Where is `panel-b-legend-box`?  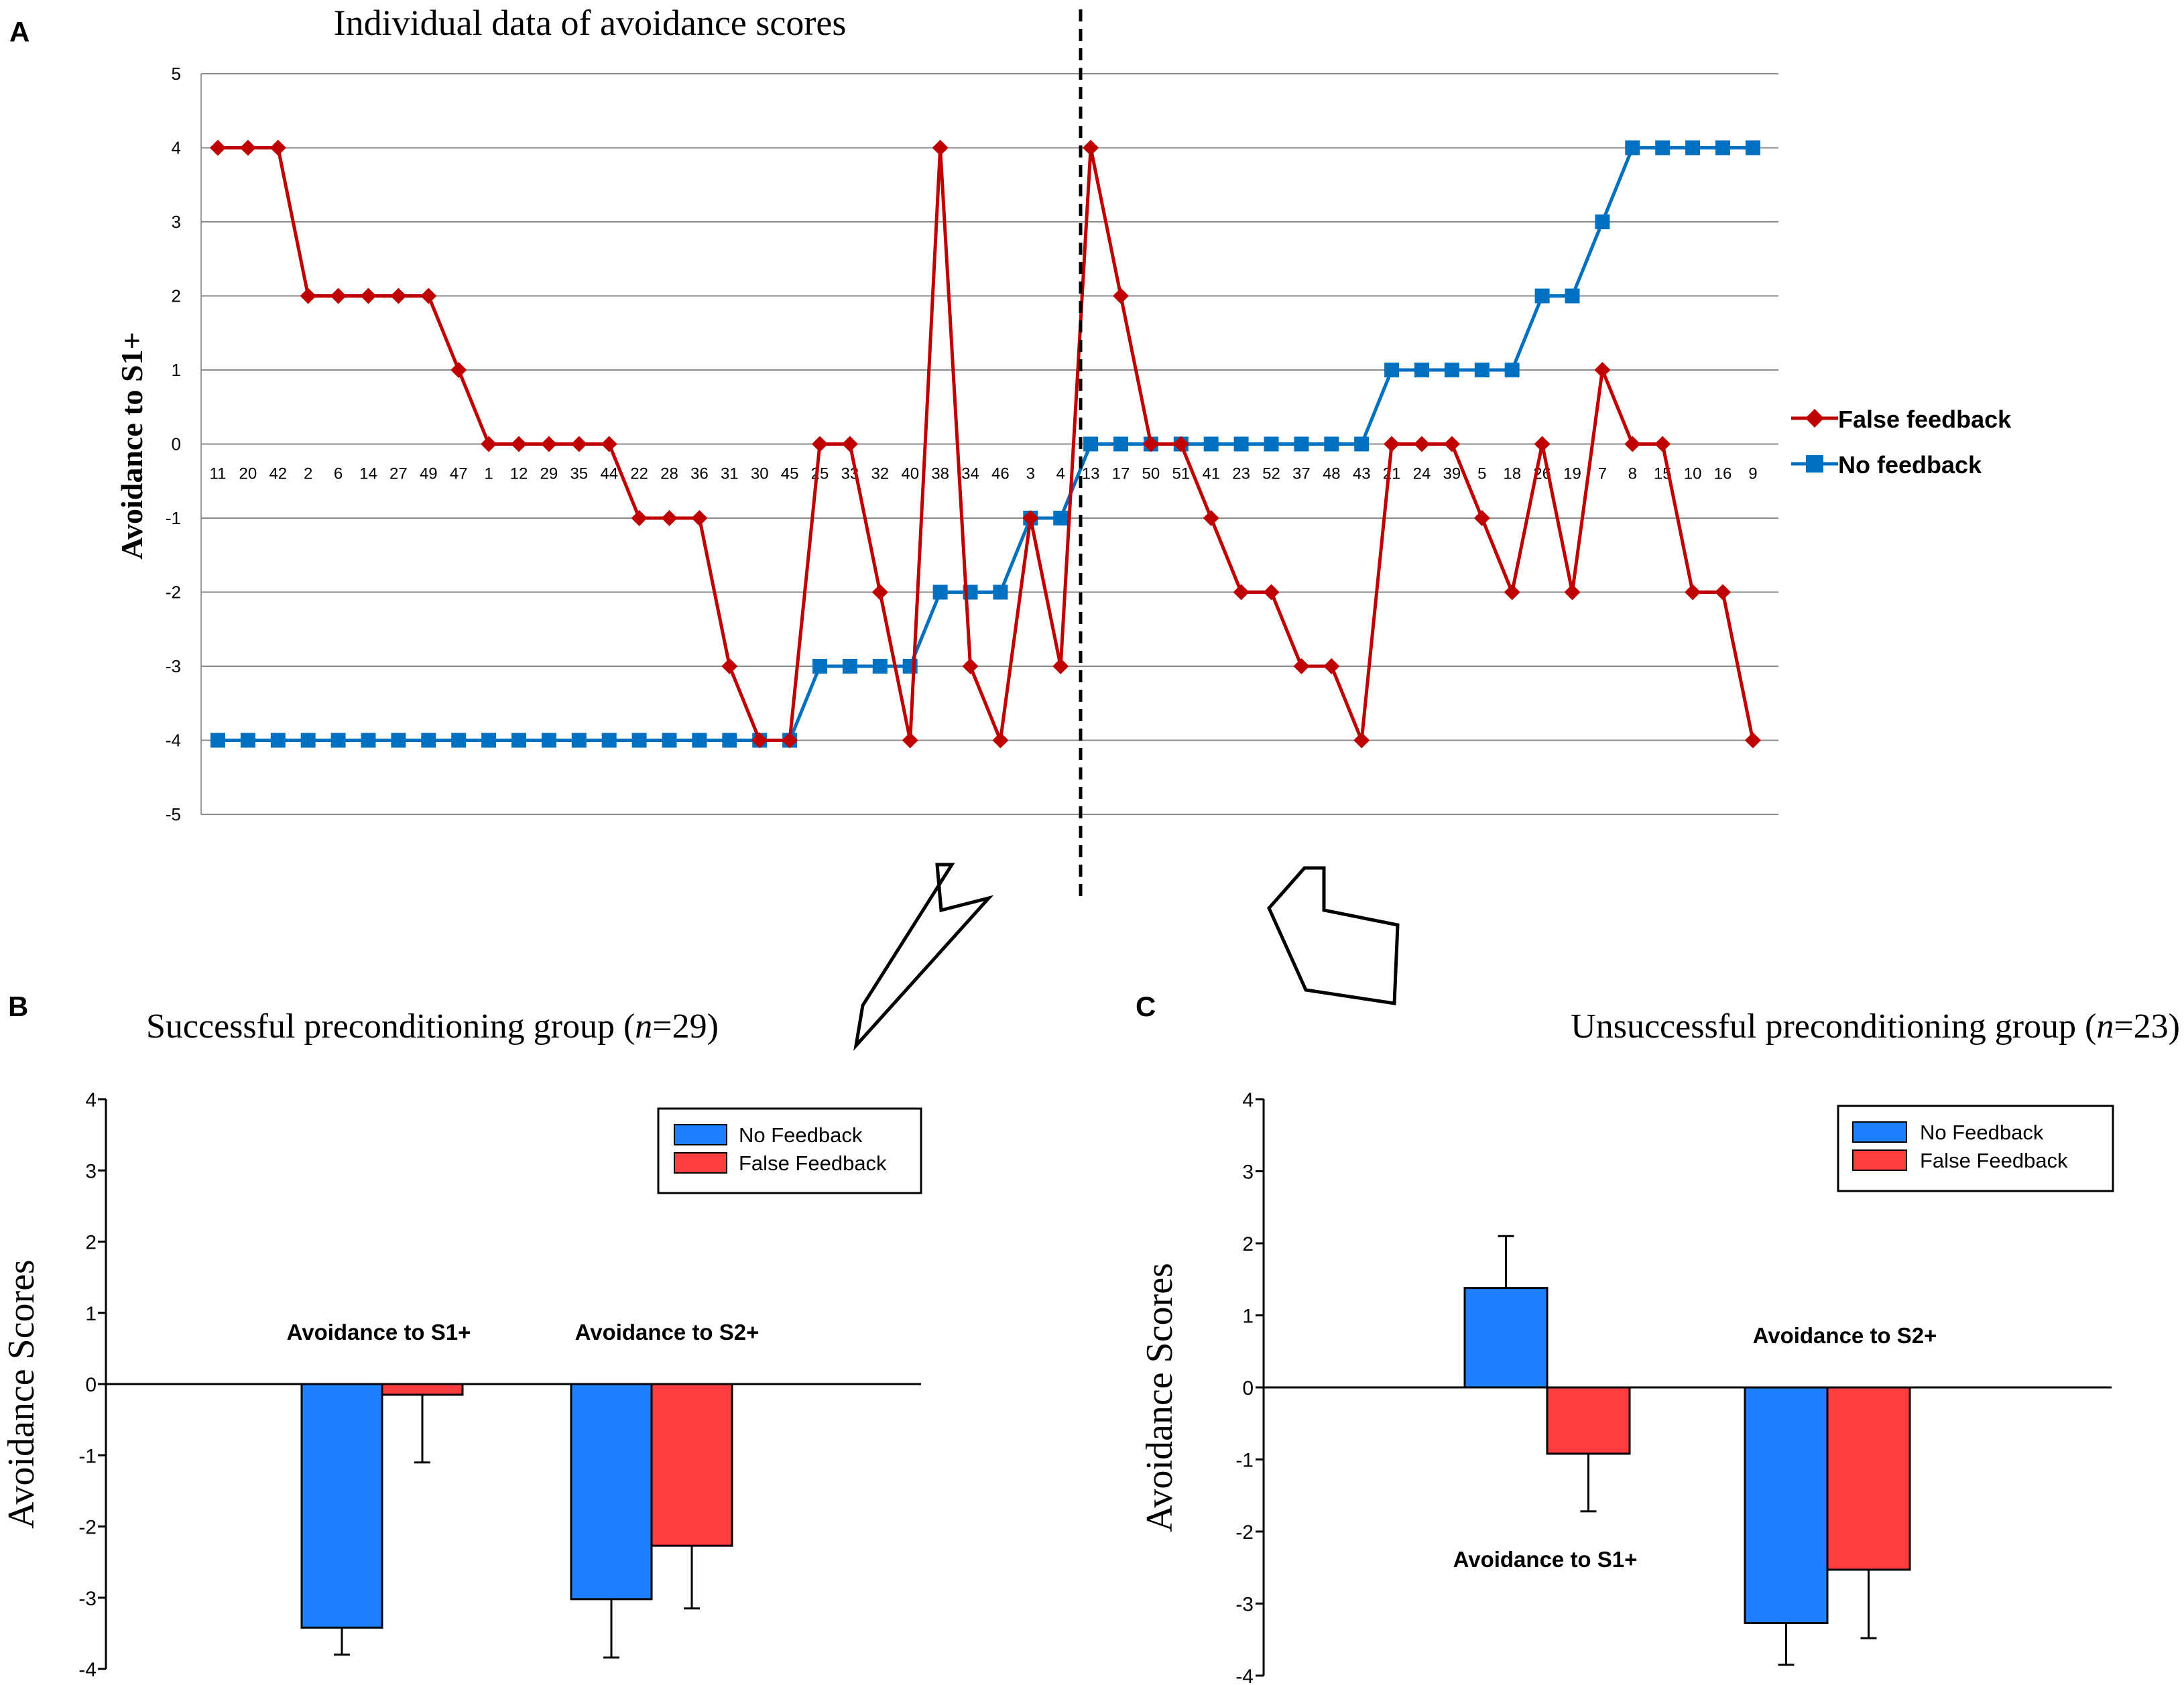
panel-b-legend-box is located at coordinates (789, 1150).